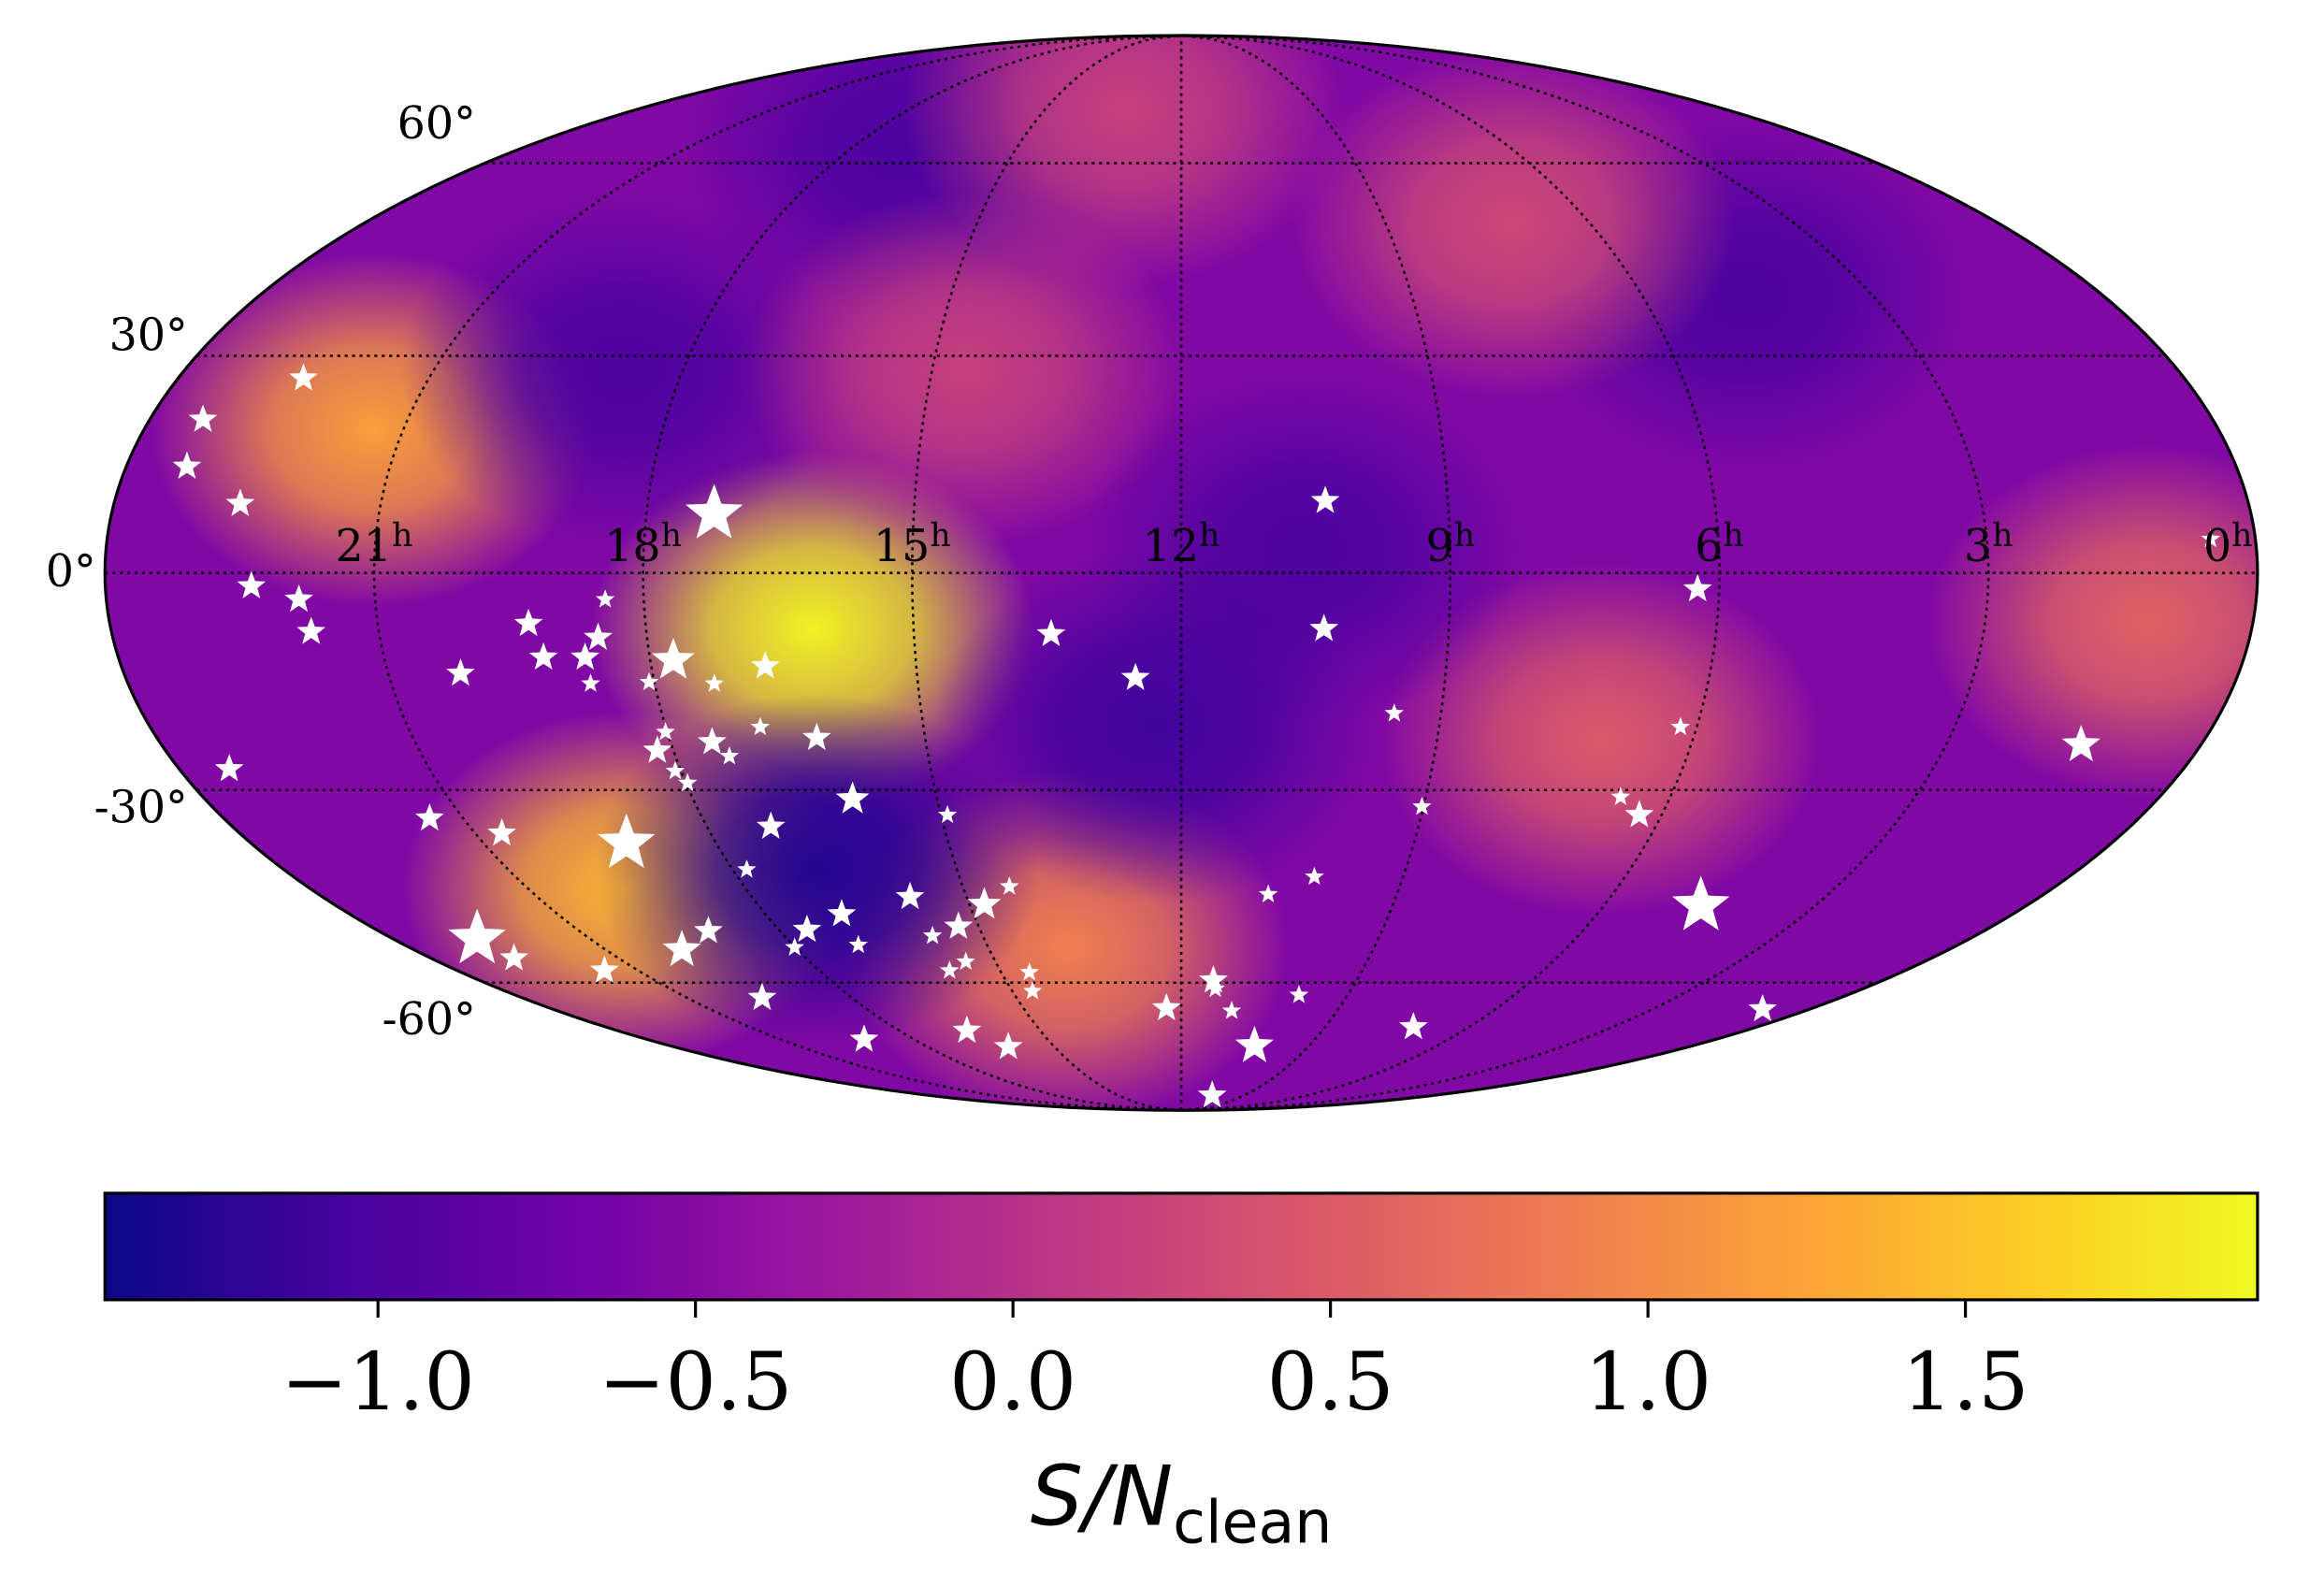 The image size is (2324, 1587). Describe the element at coordinates (71, 572) in the screenshot. I see `lat-tick-label: 0°` at that location.